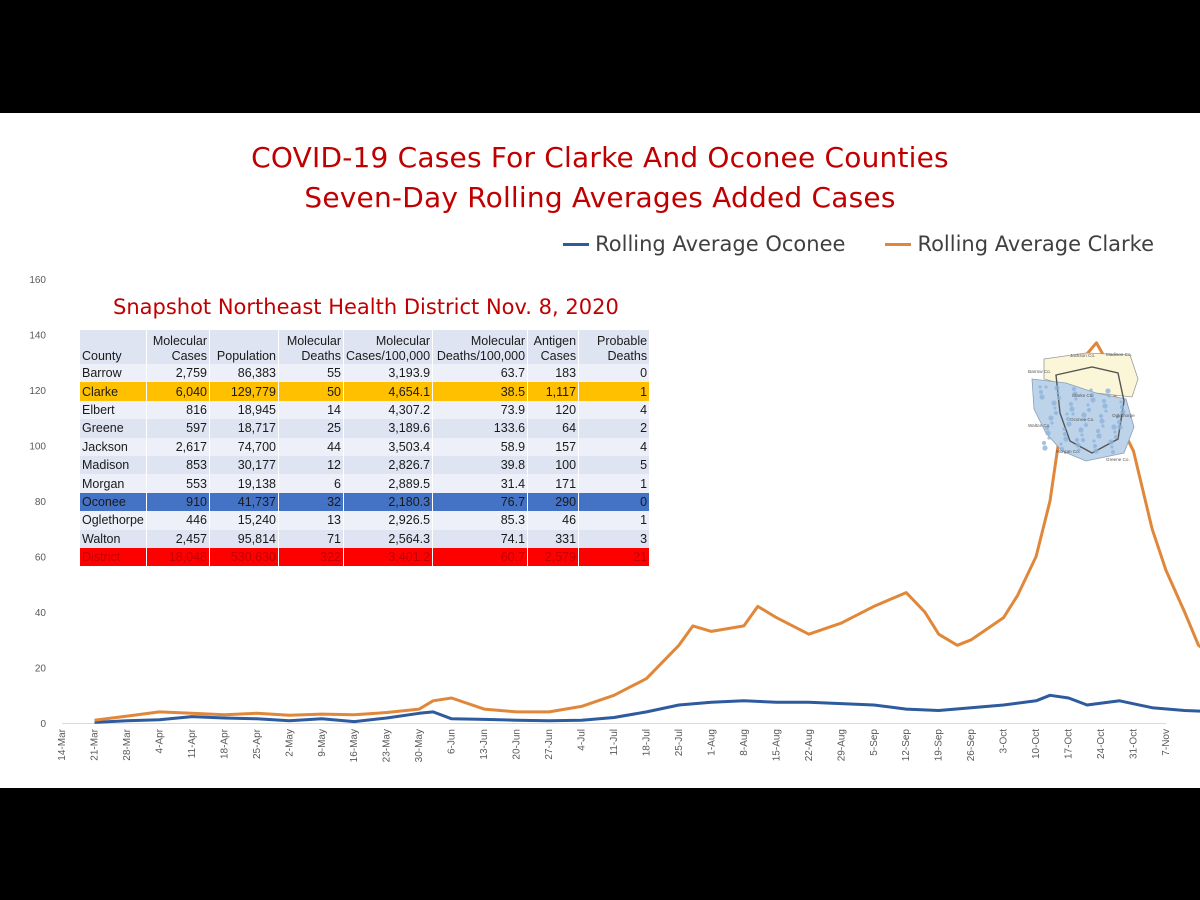 This screenshot has width=1200, height=900. Describe the element at coordinates (553, 502) in the screenshot. I see `cell-antigen-cases: 290` at that location.